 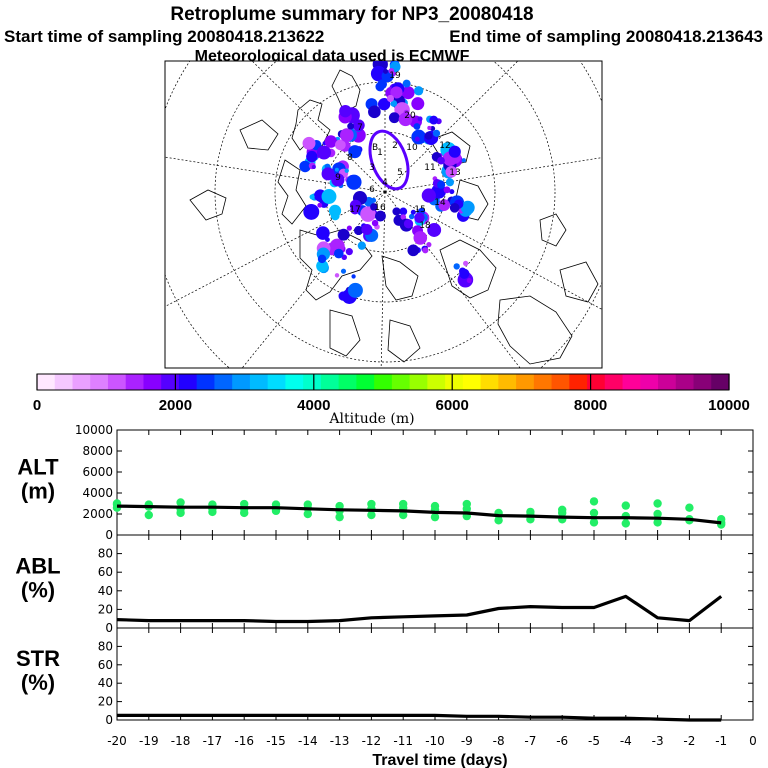 What do you see at coordinates (360, 128) in the screenshot?
I see `map-day-label: 7` at bounding box center [360, 128].